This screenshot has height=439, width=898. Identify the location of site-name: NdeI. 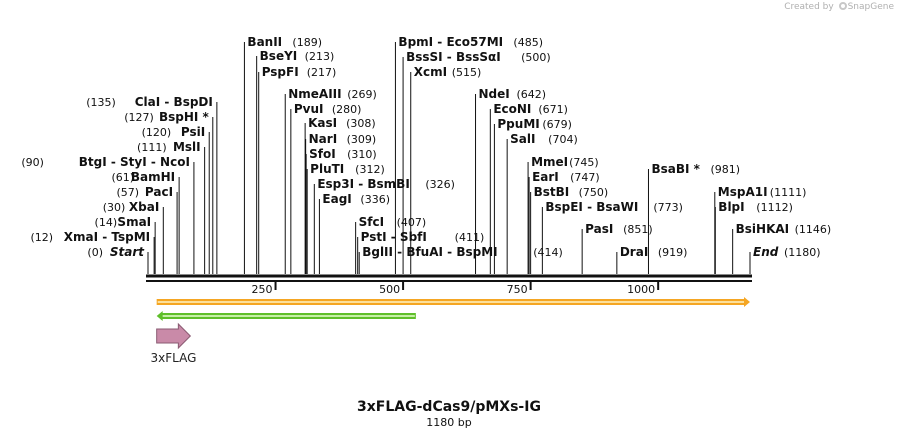
(494, 94).